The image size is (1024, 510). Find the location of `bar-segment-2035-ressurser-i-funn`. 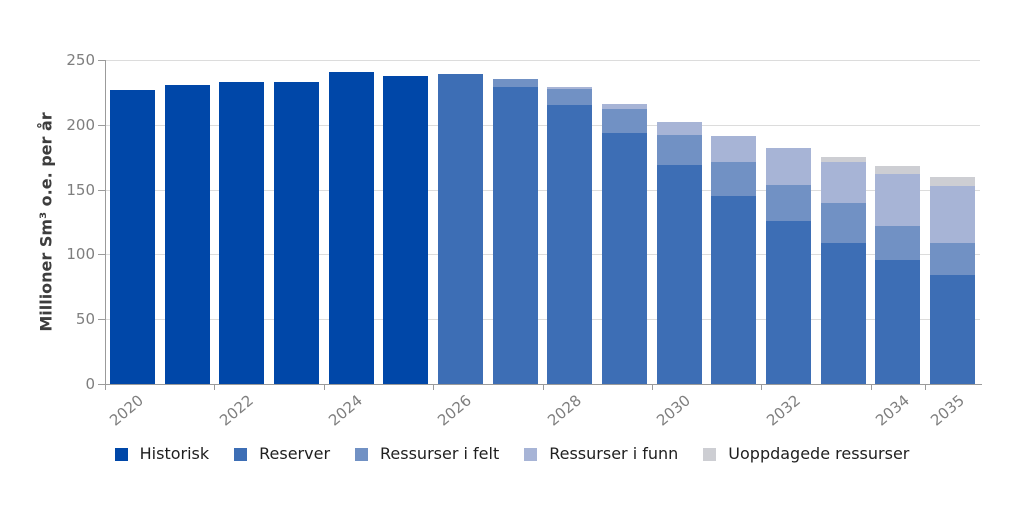

bar-segment-2035-ressurser-i-funn is located at coordinates (953, 215).